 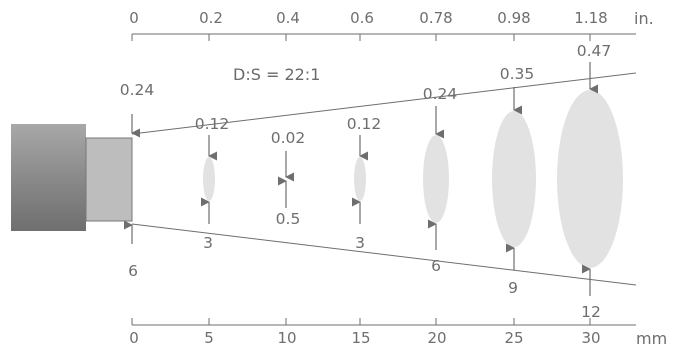 What do you see at coordinates (211, 18) in the screenshot?
I see `top-tick-label: 0.2` at bounding box center [211, 18].